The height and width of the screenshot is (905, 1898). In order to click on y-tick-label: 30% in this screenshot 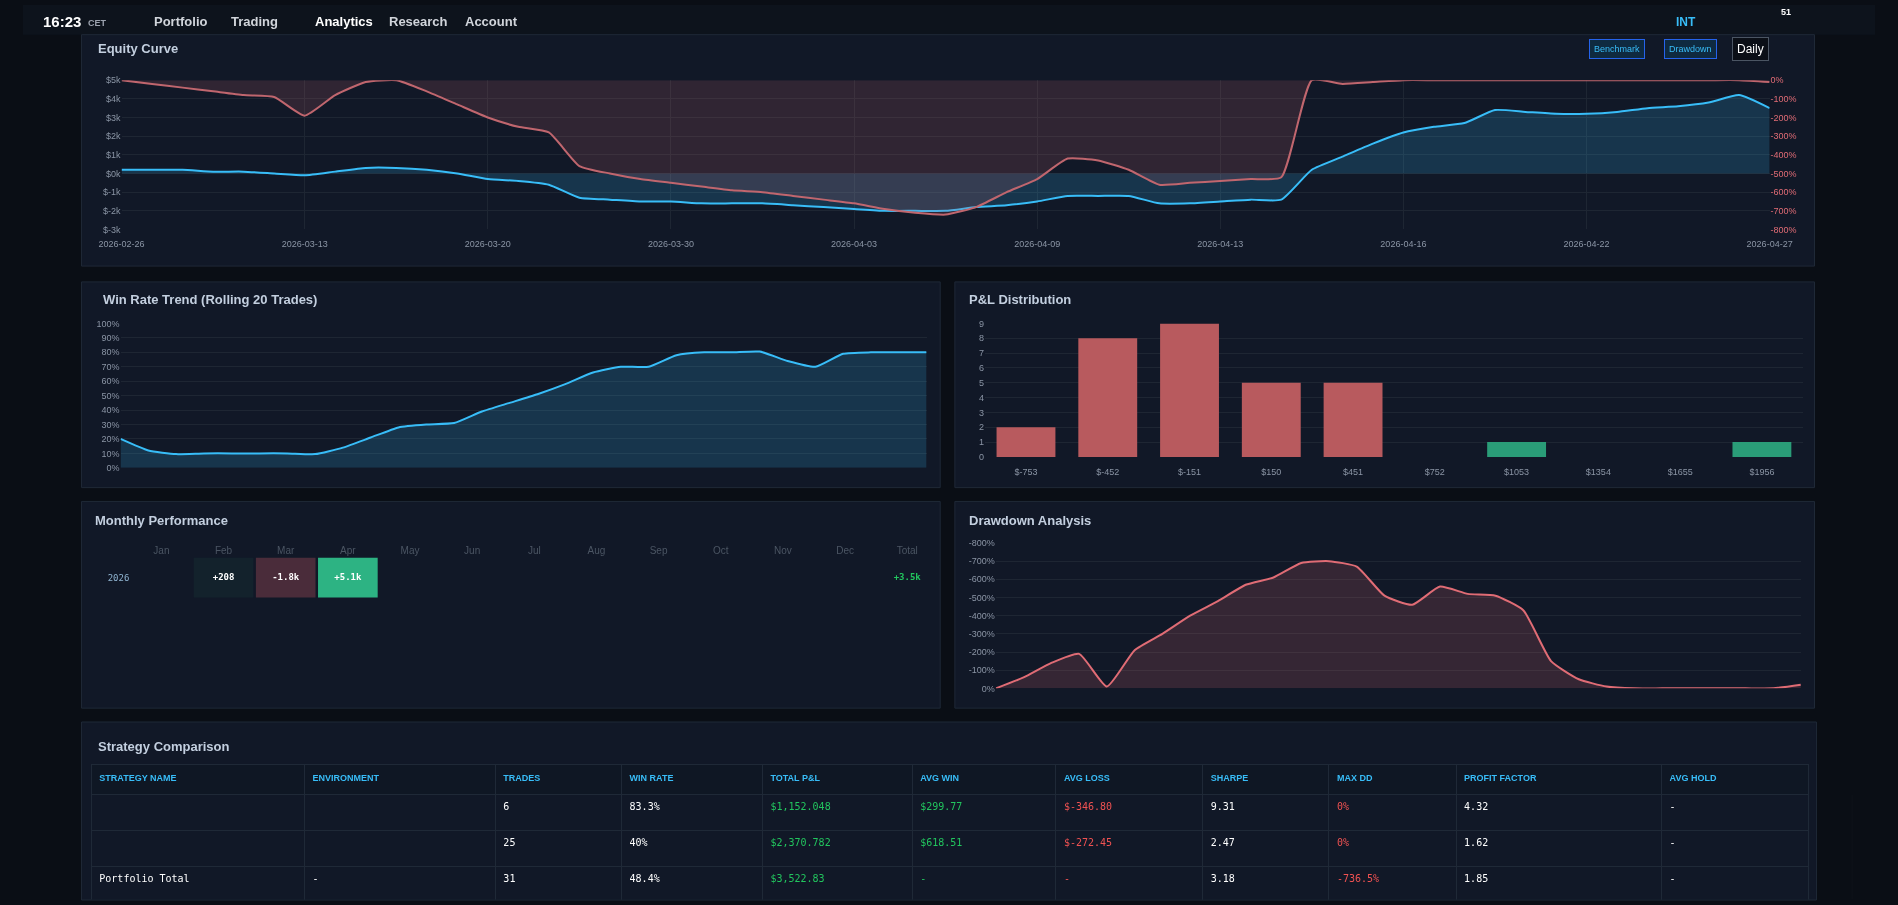, I will do `click(110, 424)`.